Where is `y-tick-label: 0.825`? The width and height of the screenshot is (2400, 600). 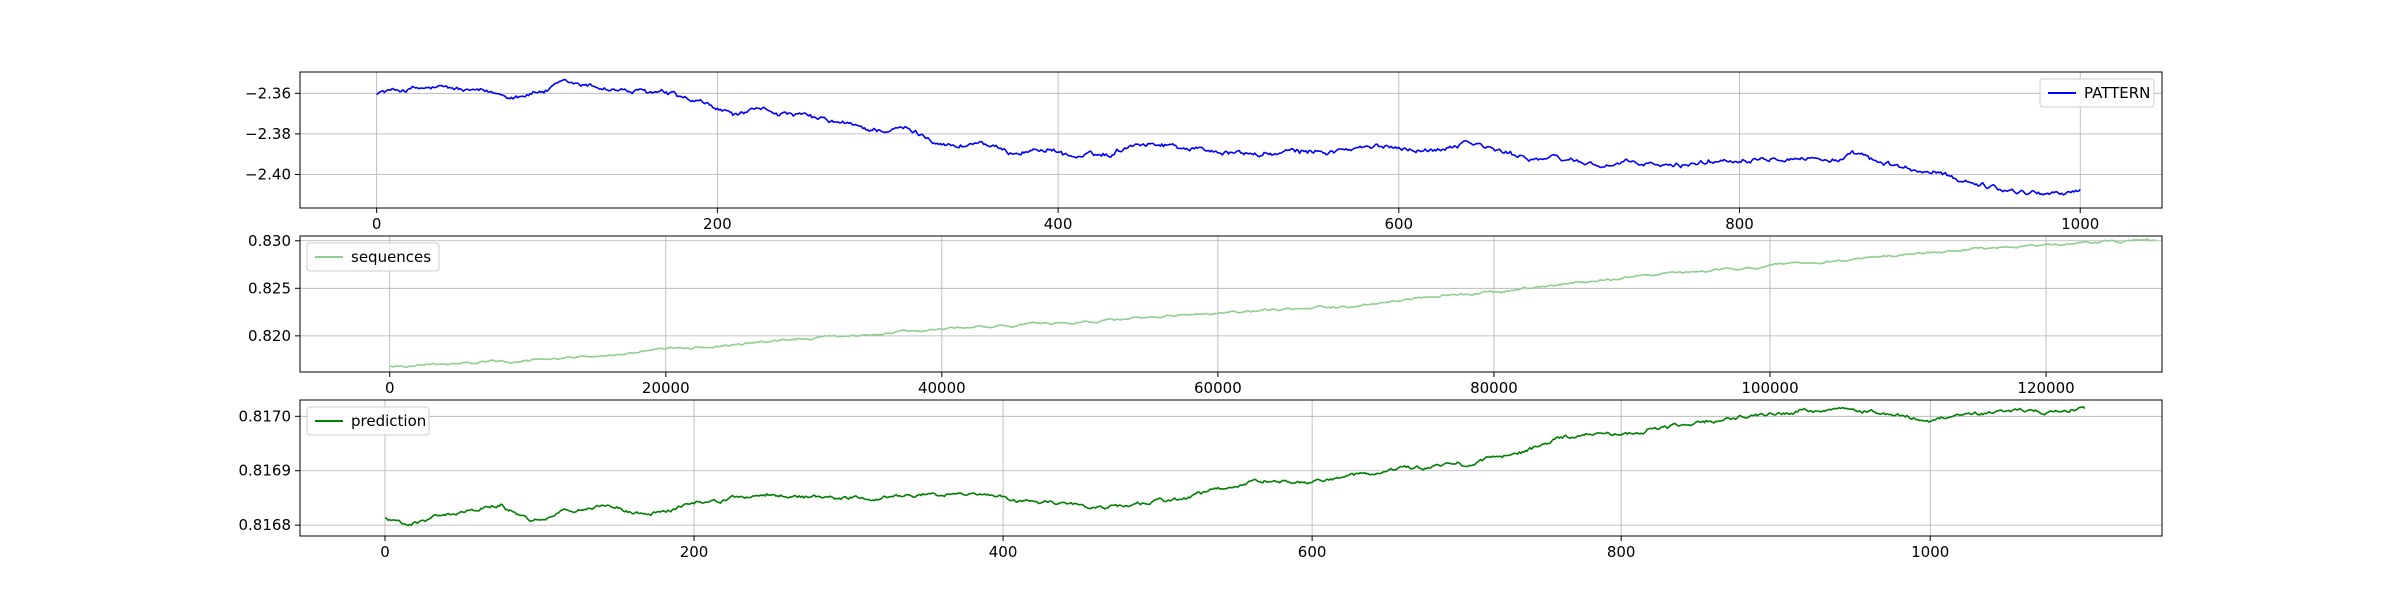 y-tick-label: 0.825 is located at coordinates (269, 288).